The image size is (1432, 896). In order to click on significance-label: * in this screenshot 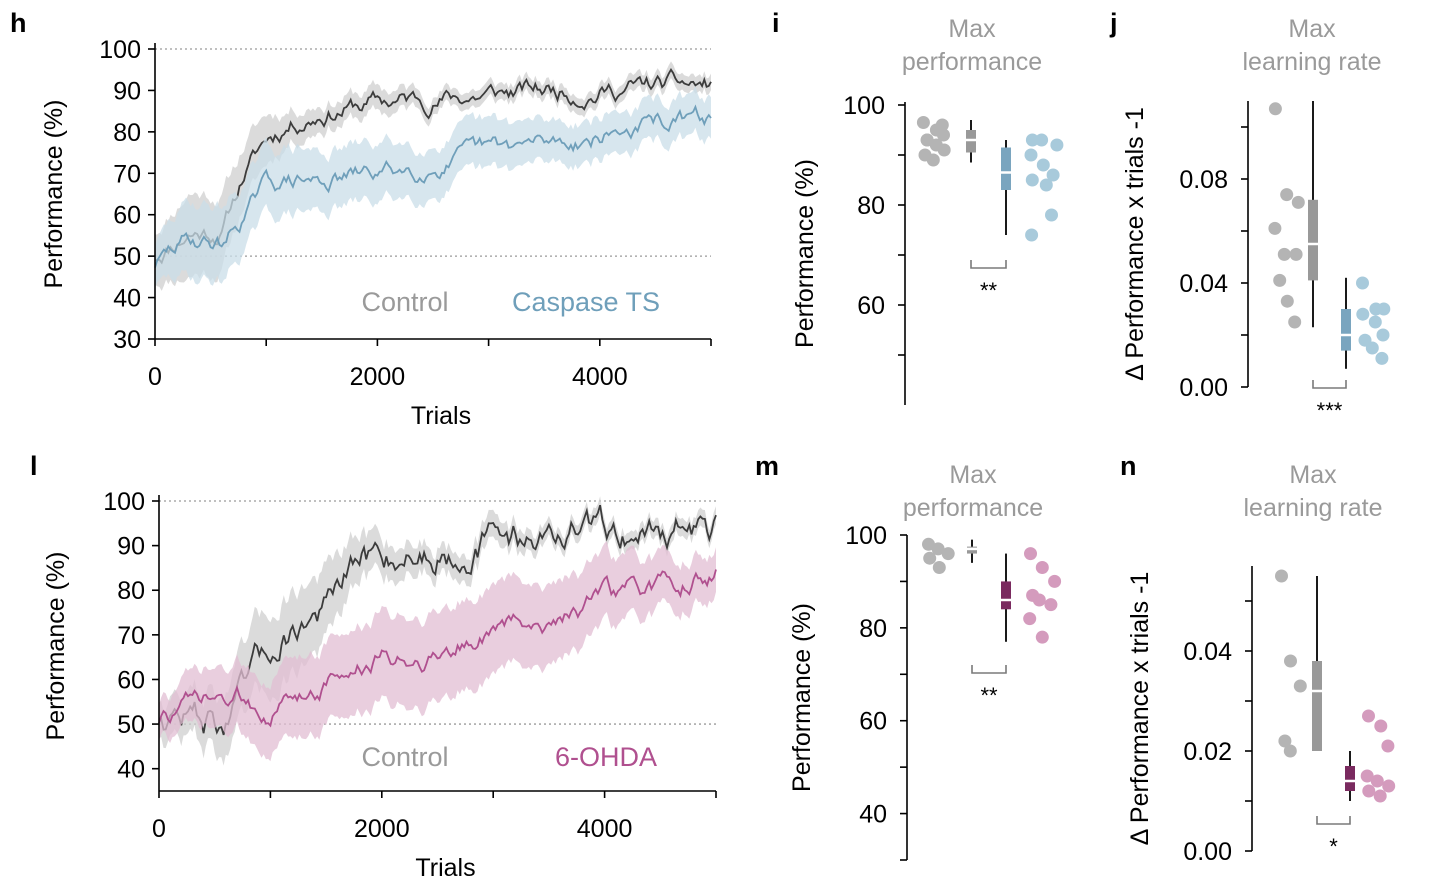, I will do `click(1333, 846)`.